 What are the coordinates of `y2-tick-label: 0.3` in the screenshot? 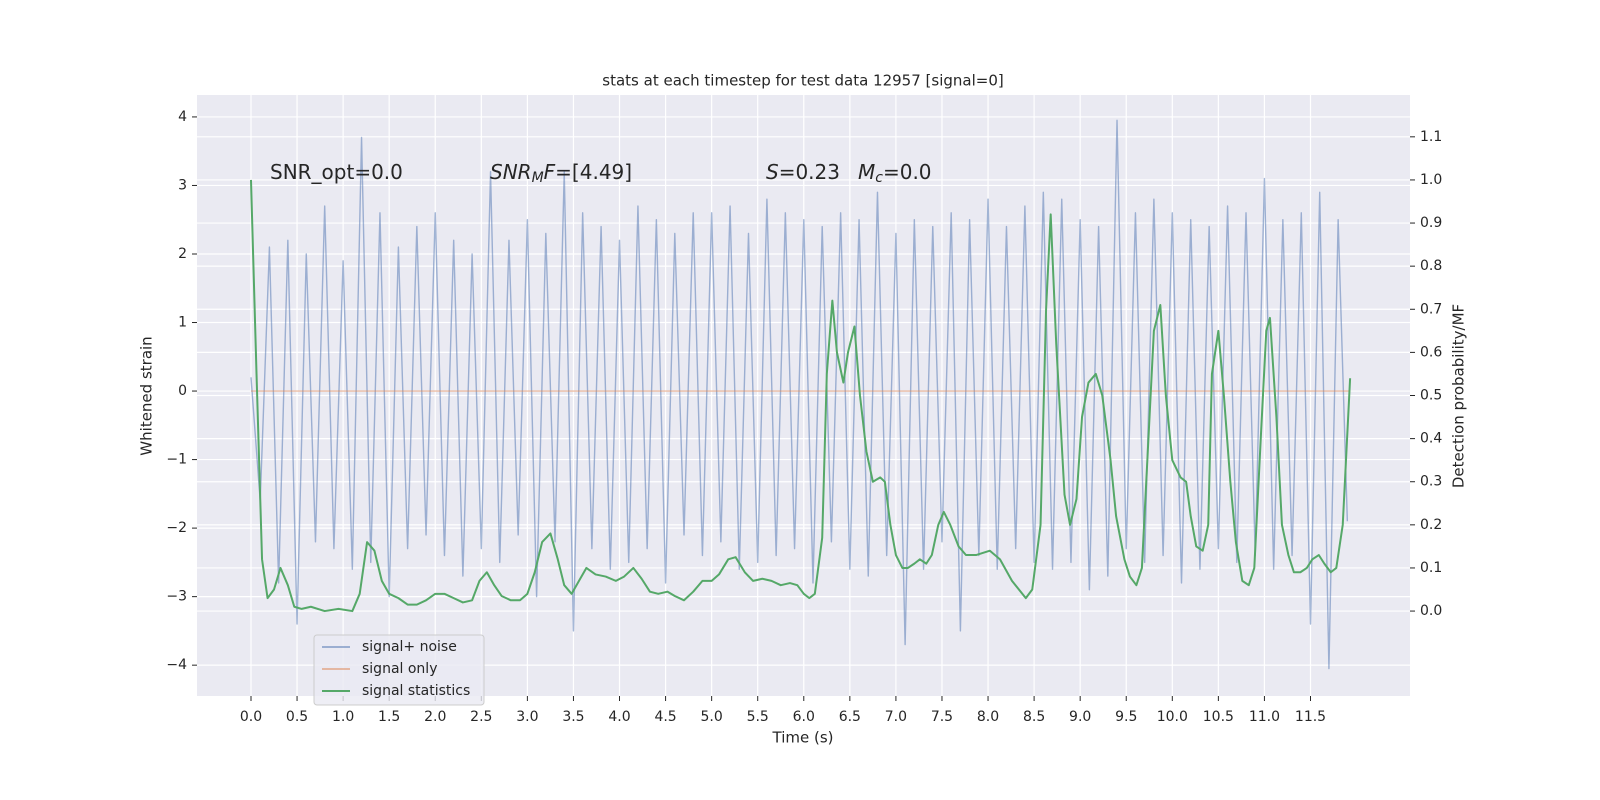 It's located at (1431, 482).